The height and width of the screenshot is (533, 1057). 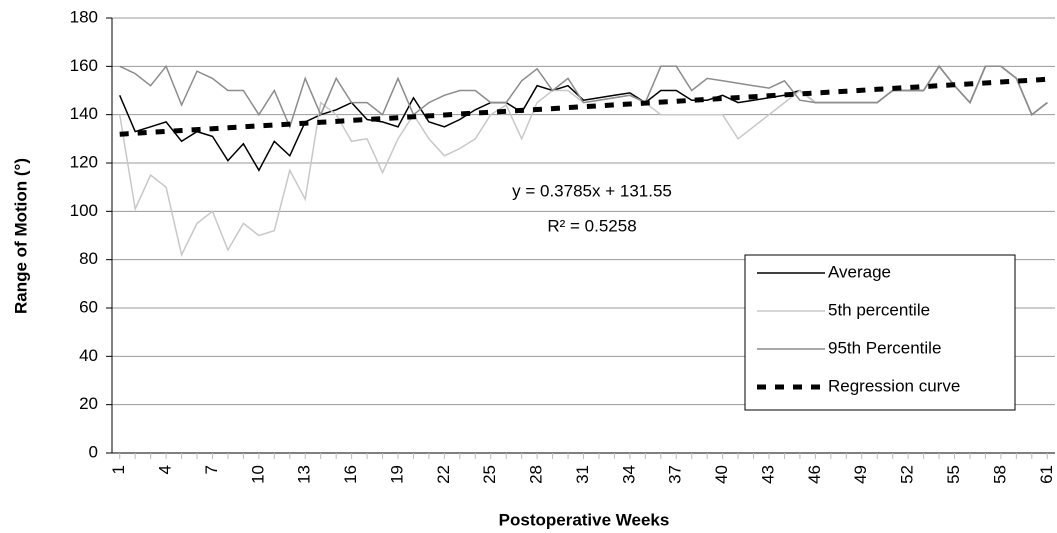 What do you see at coordinates (582, 474) in the screenshot?
I see `x-tick-label: 31` at bounding box center [582, 474].